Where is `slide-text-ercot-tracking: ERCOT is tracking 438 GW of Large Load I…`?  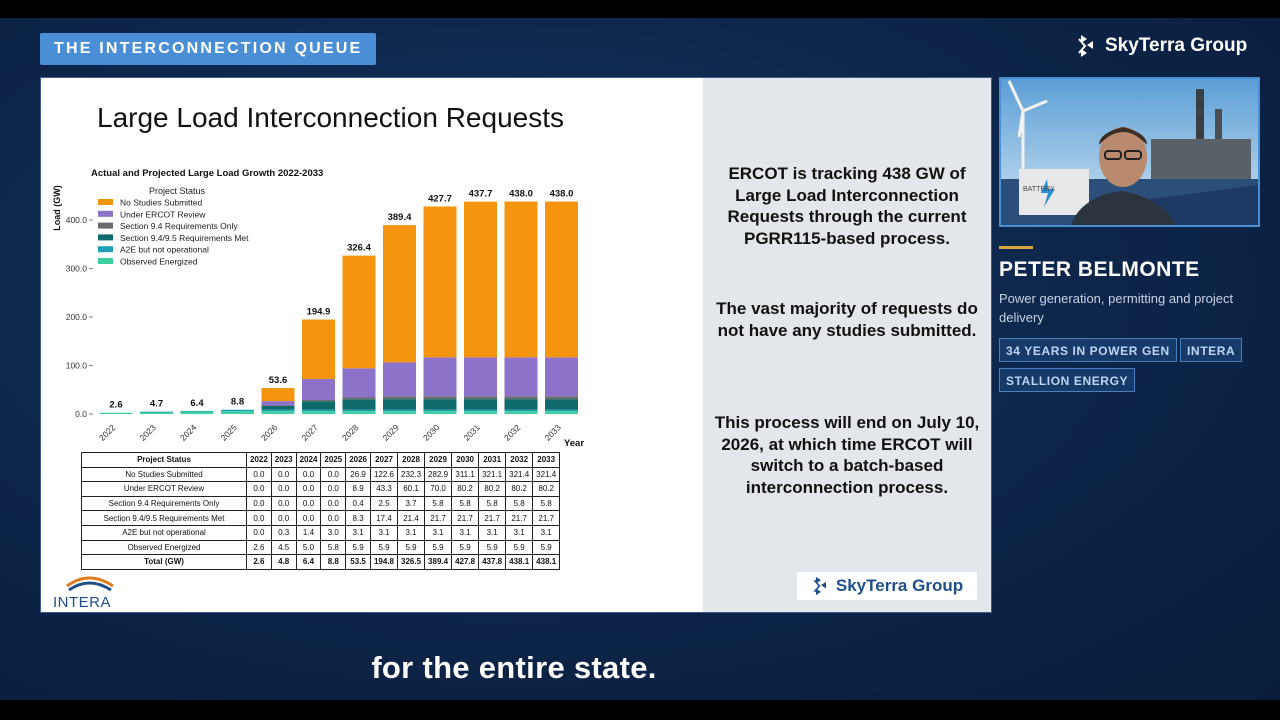 slide-text-ercot-tracking: ERCOT is tracking 438 GW of Large Load I… is located at coordinates (847, 206).